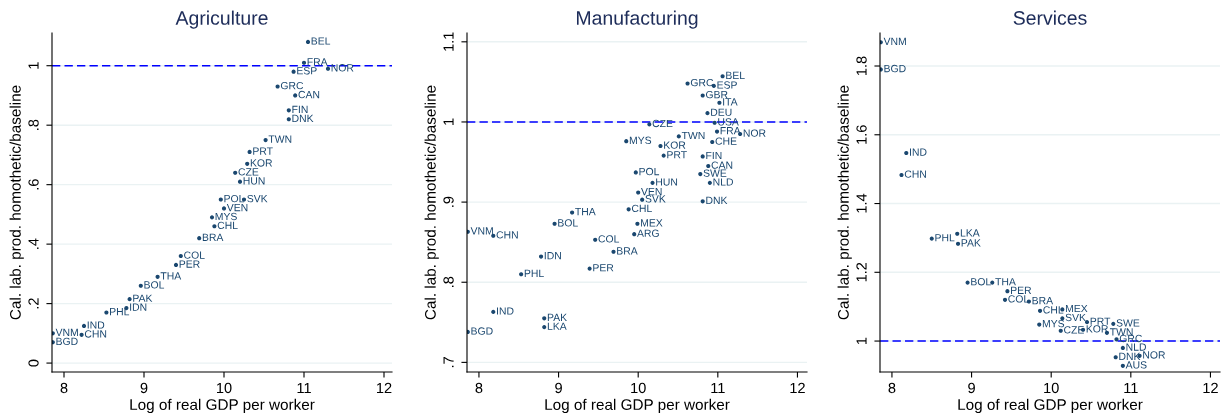 The image size is (1227, 416). Describe the element at coordinates (1076, 308) in the screenshot. I see `data-label: MEX` at that location.